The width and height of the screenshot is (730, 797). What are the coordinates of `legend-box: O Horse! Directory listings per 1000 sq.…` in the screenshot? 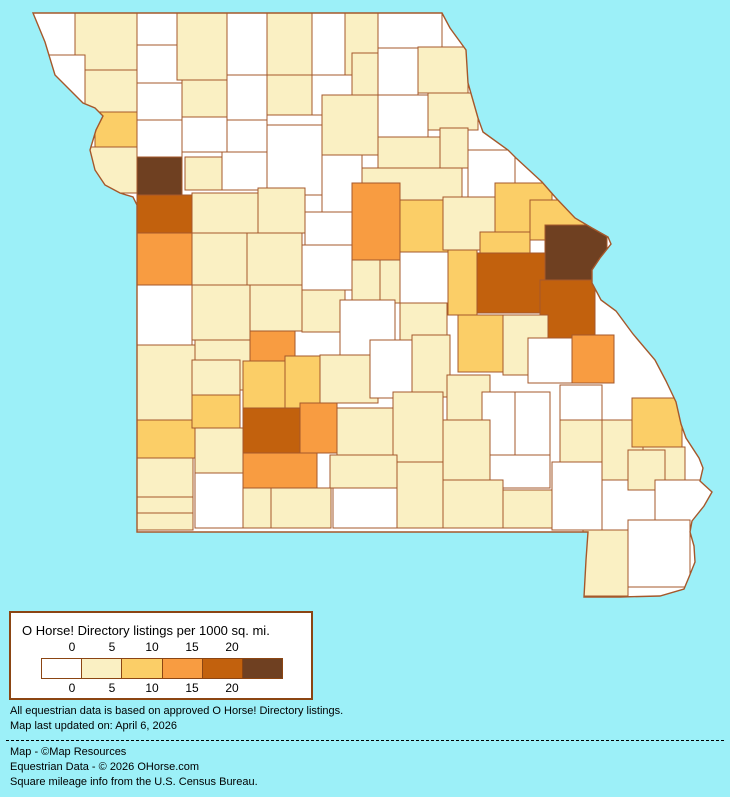 It's located at (161, 655).